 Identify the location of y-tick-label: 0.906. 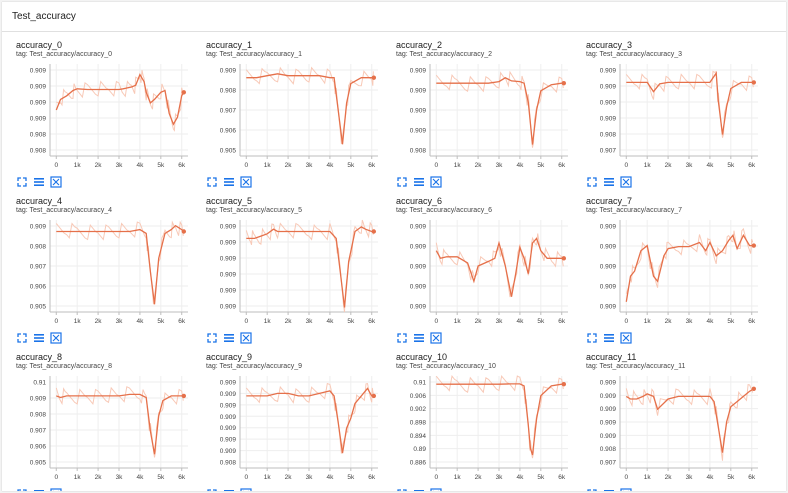
(418, 396).